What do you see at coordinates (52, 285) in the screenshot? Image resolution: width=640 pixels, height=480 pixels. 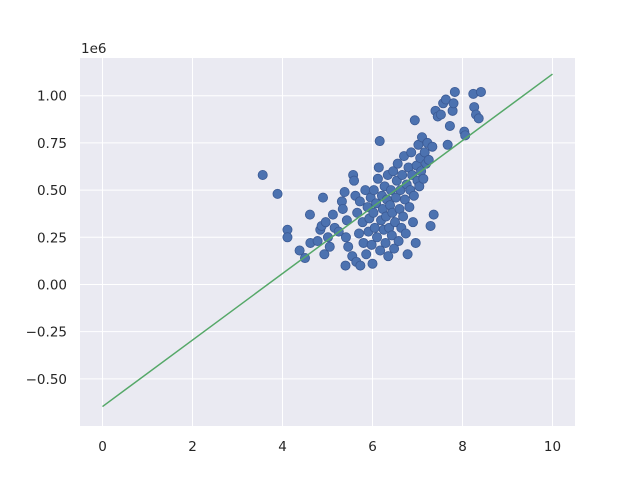 I see `y-tick-label: 0.00` at bounding box center [52, 285].